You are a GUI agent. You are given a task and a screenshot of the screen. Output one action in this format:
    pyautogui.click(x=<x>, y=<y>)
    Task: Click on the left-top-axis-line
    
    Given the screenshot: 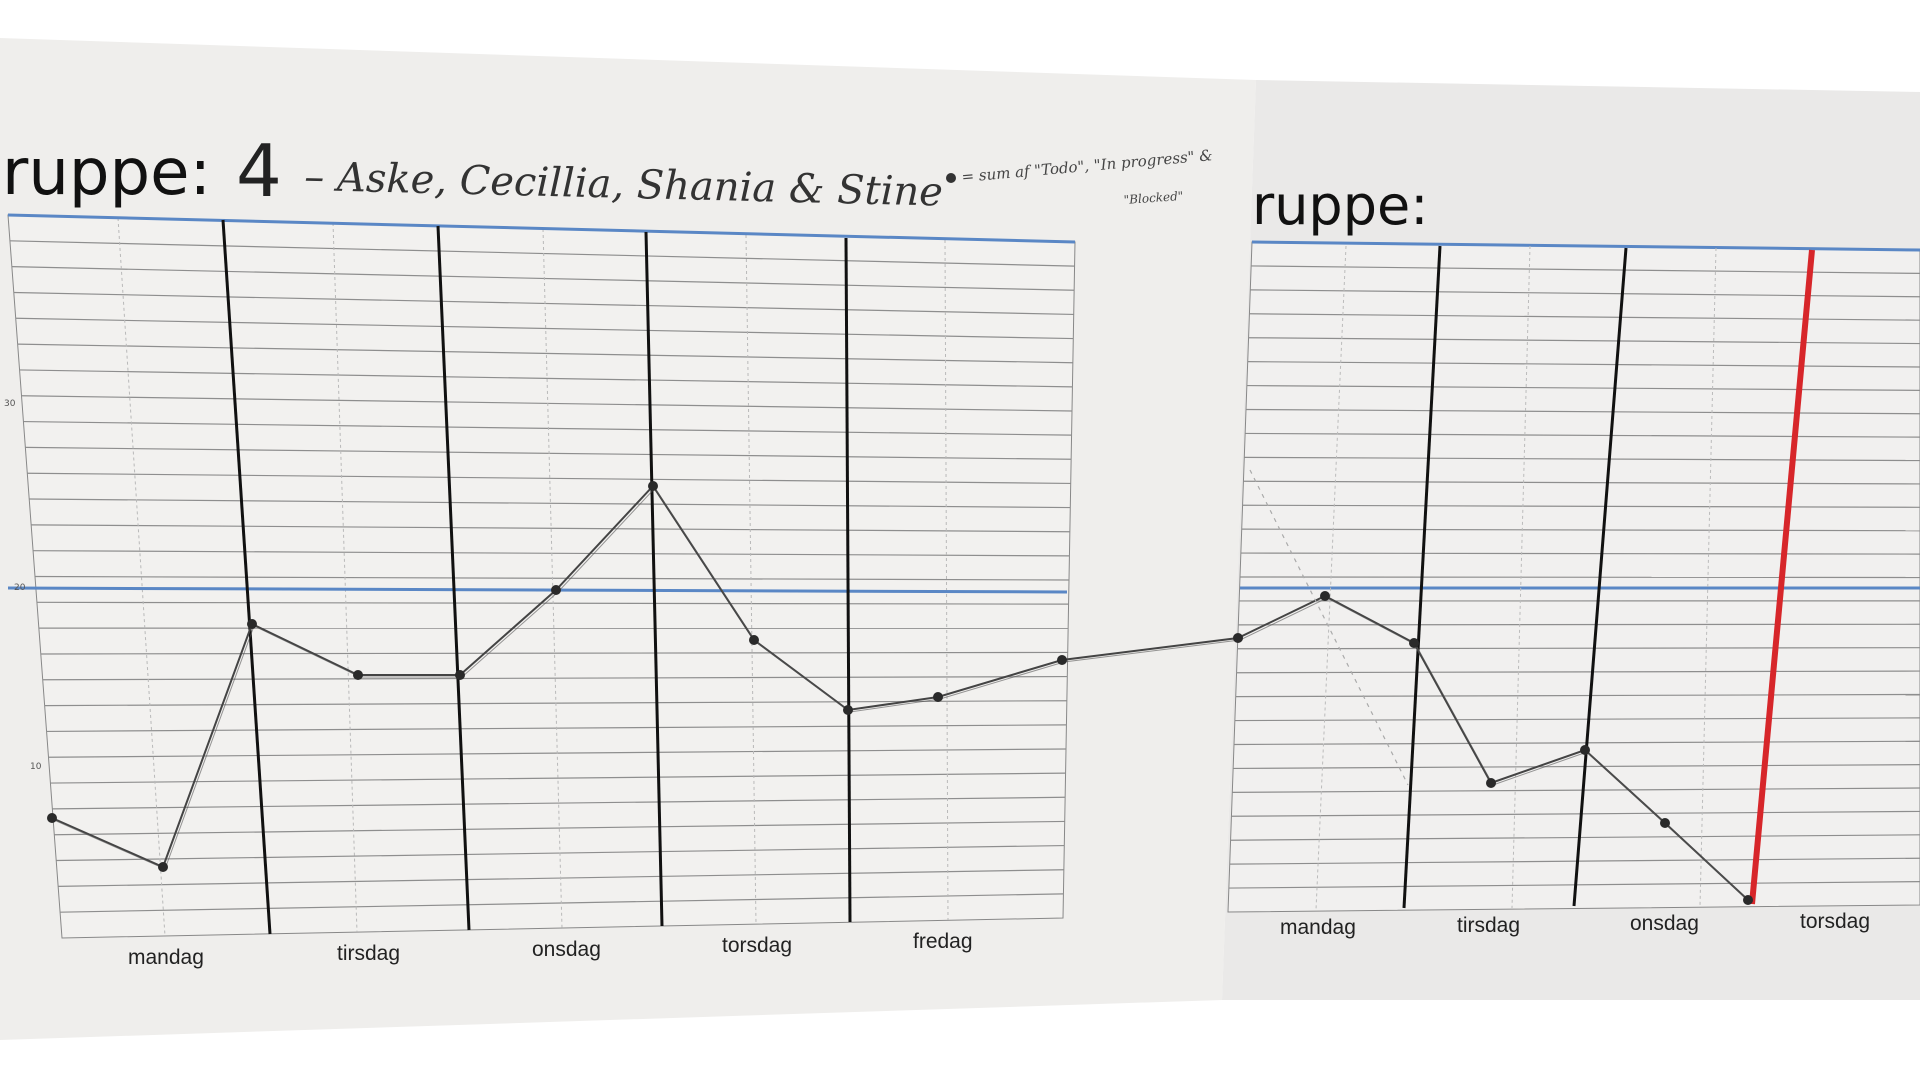 What is the action you would take?
    pyautogui.click(x=541, y=228)
    